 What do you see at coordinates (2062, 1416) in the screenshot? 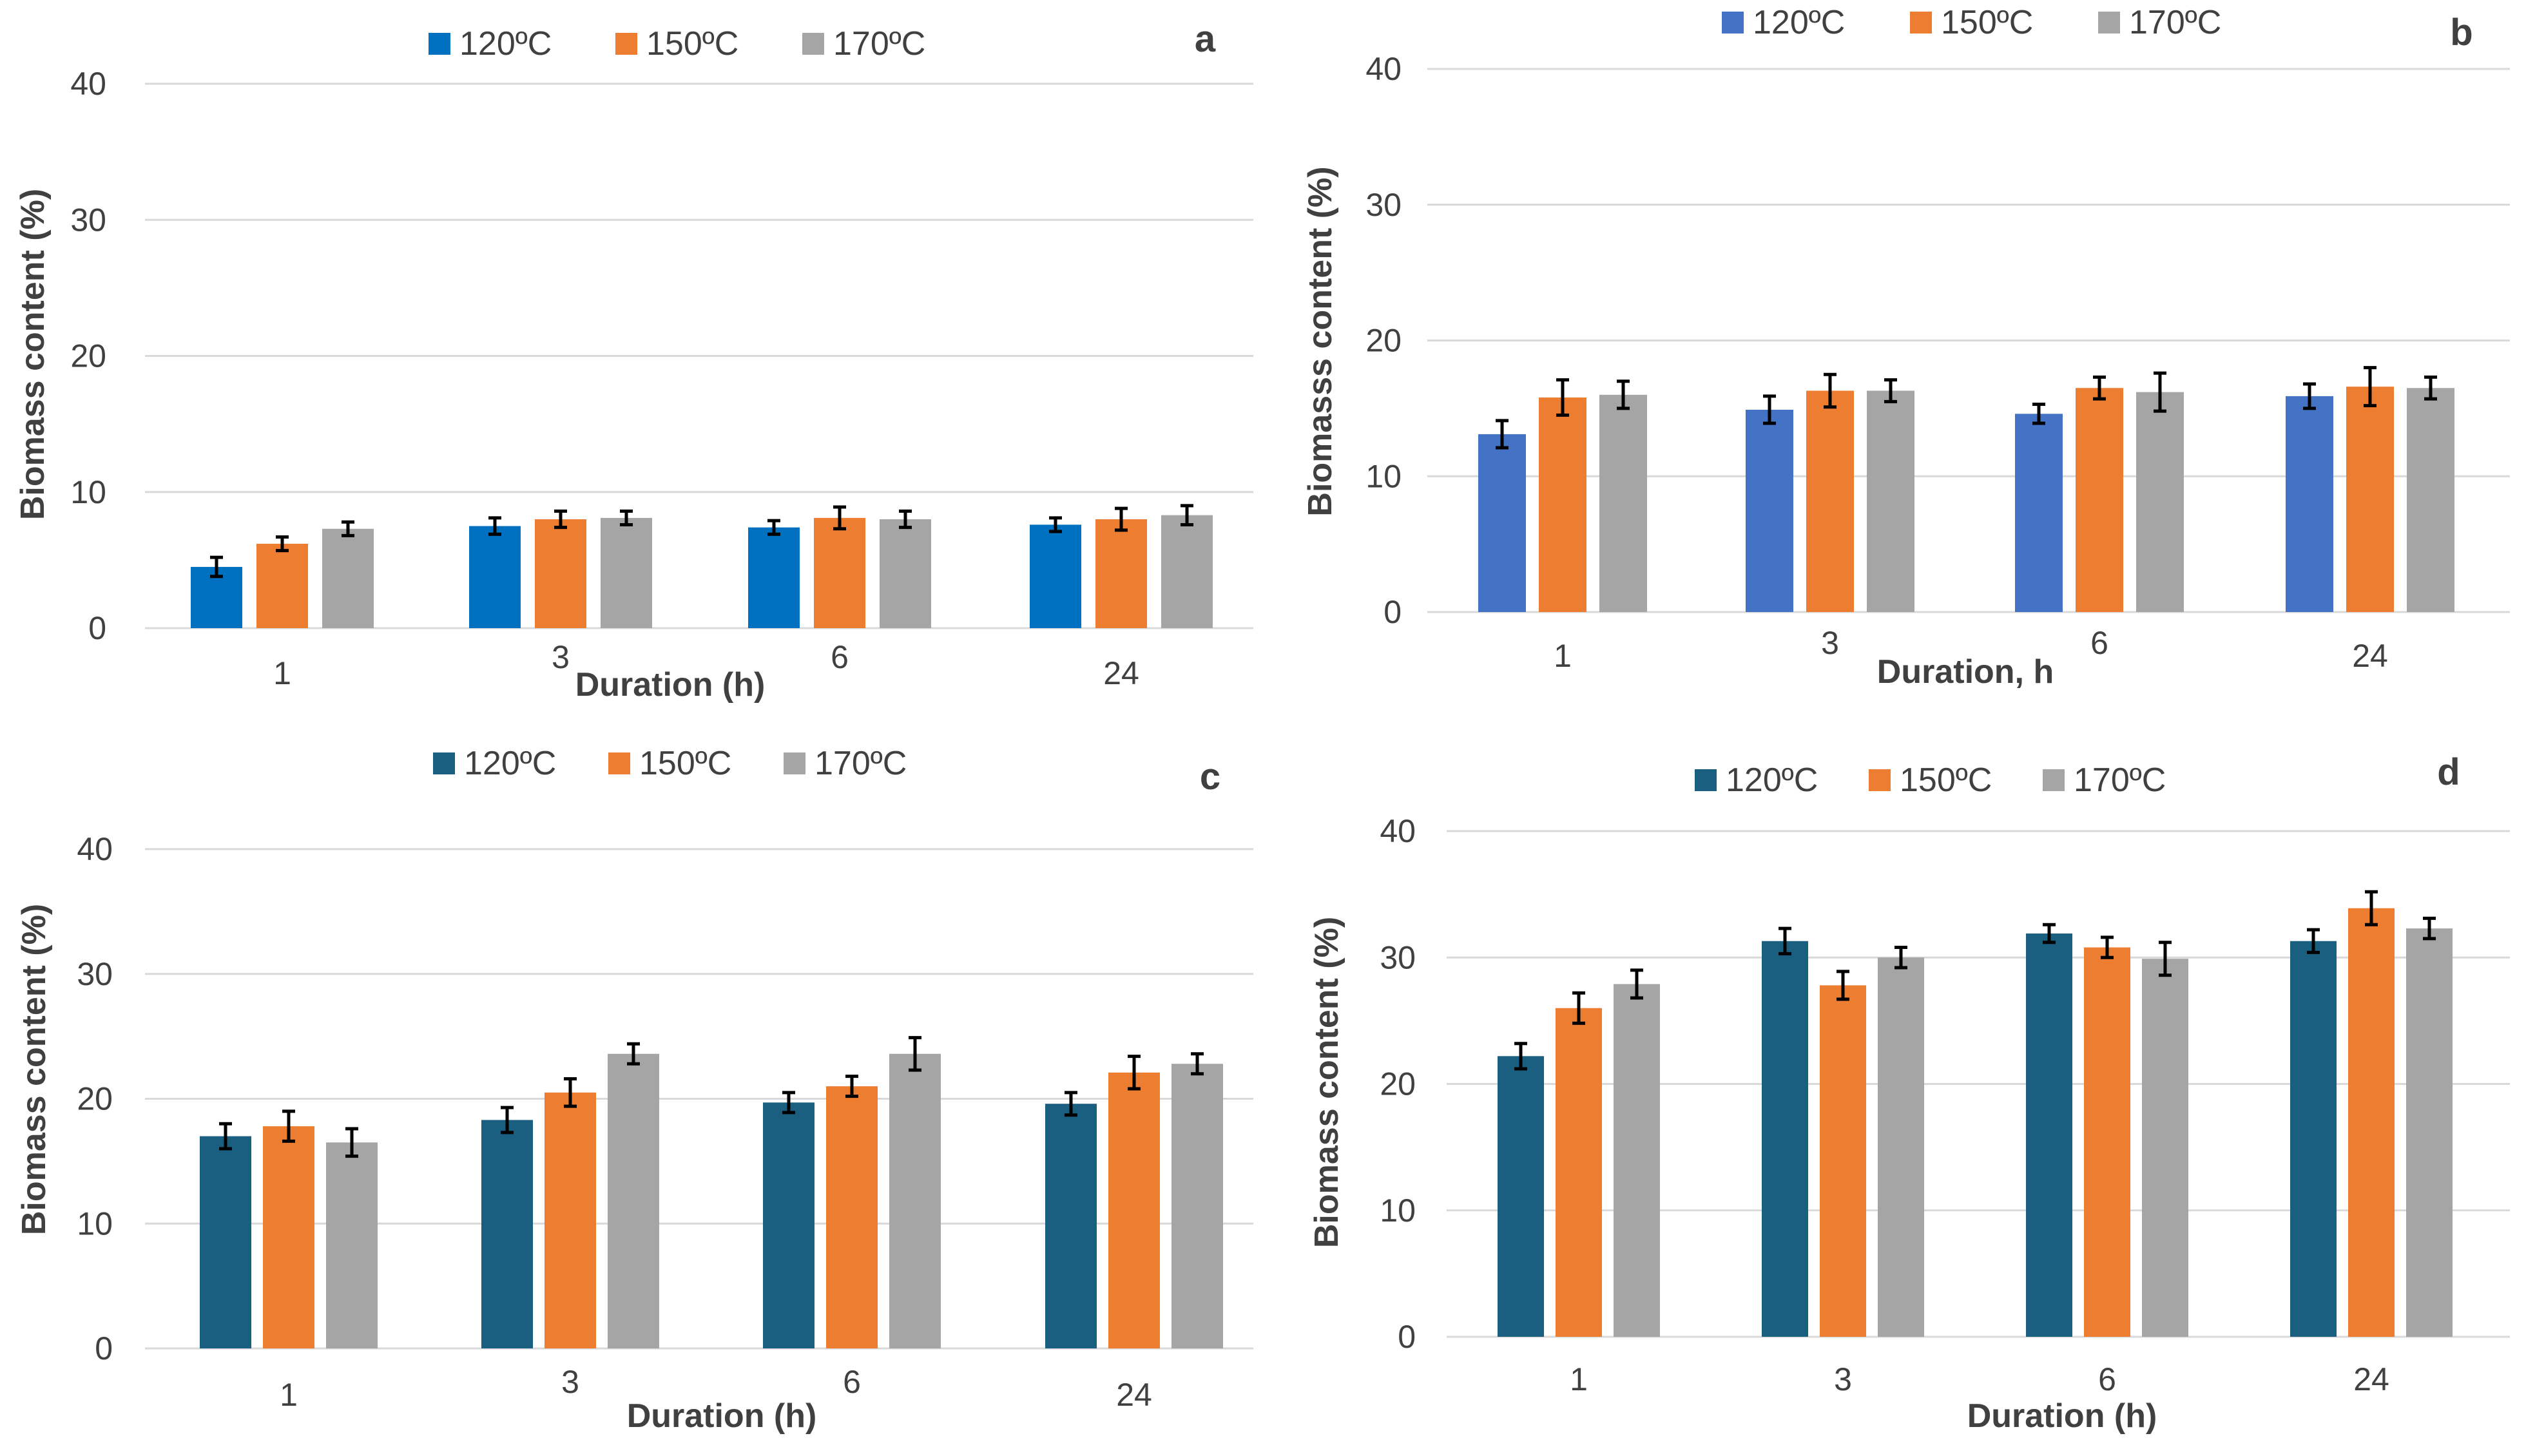
I see `panel-d-x-axis-title: Duration (h)` at bounding box center [2062, 1416].